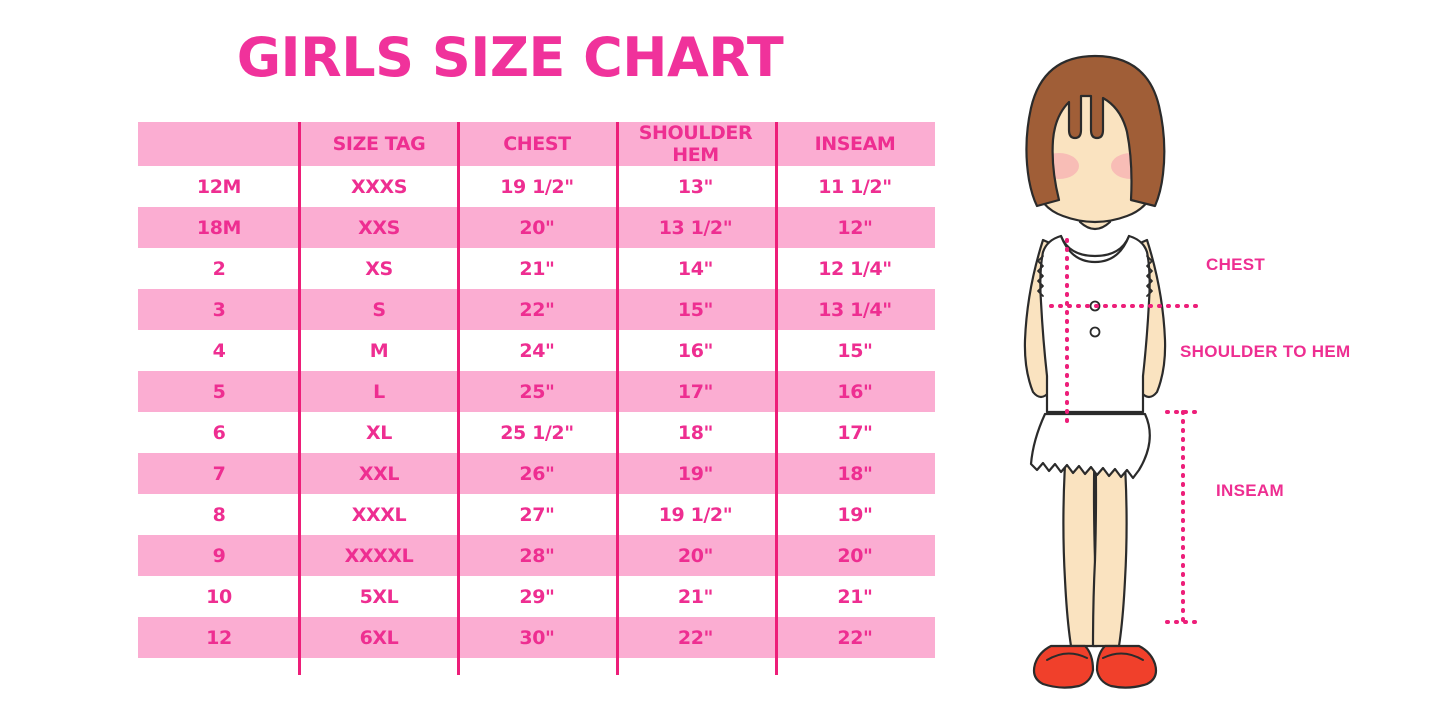 The width and height of the screenshot is (1445, 723). What do you see at coordinates (219, 473) in the screenshot?
I see `cell-age: 7` at bounding box center [219, 473].